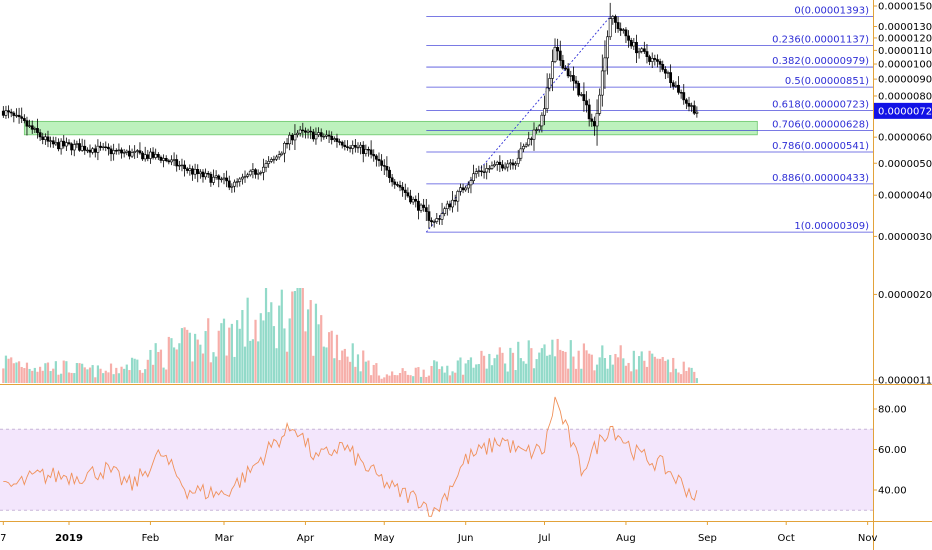 The image size is (932, 550). What do you see at coordinates (786, 538) in the screenshot?
I see `time-tick-label: Oct` at bounding box center [786, 538].